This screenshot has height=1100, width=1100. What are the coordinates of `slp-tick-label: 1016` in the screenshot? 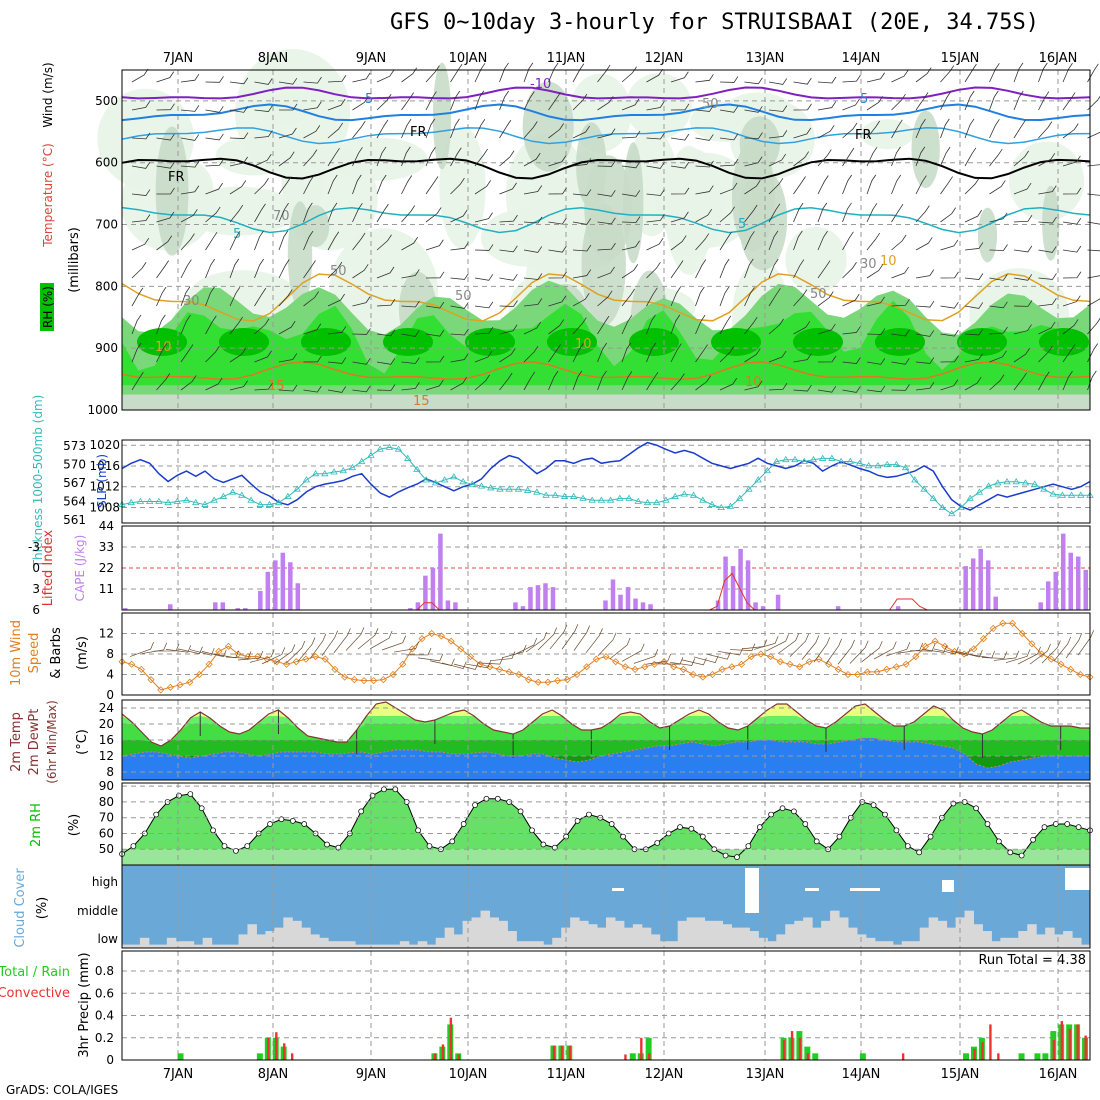 It's located at (104, 466).